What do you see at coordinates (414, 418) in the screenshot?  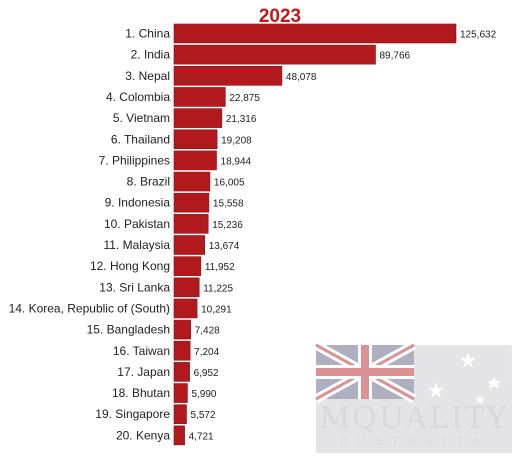 I see `watermark-text: MQUALITY` at bounding box center [414, 418].